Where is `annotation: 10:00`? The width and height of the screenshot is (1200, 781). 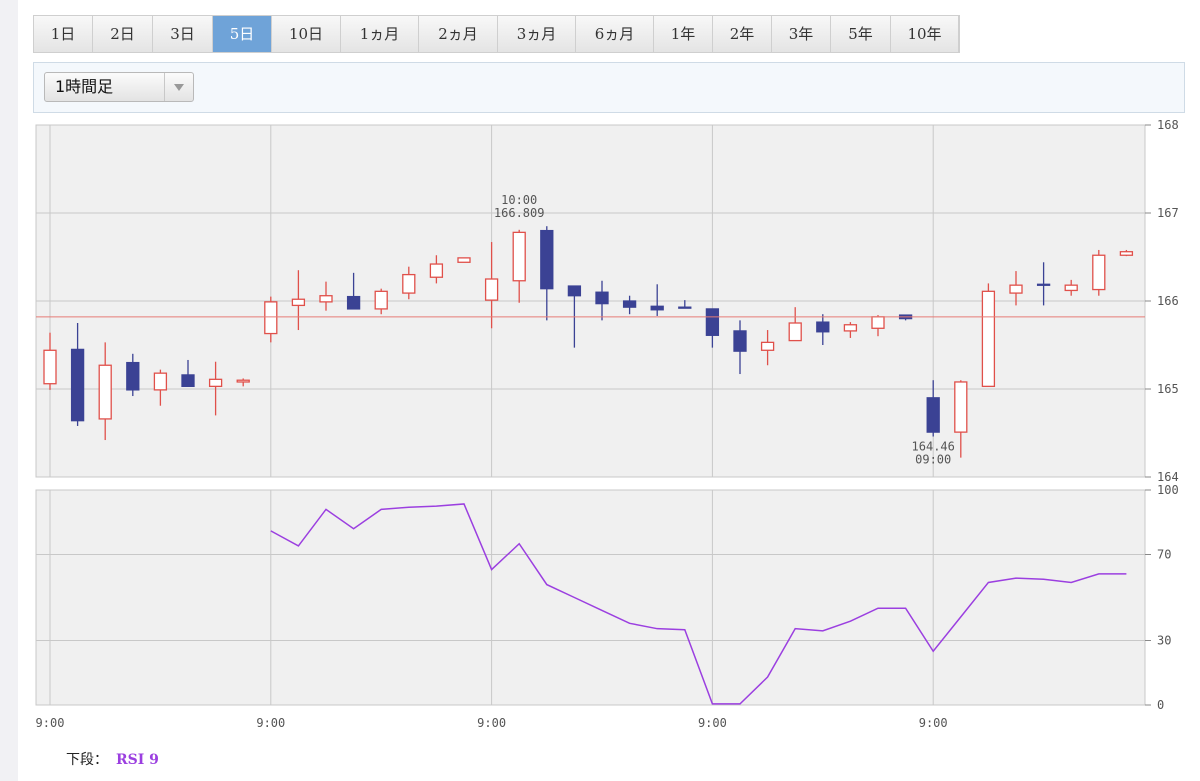 annotation: 10:00 is located at coordinates (519, 200).